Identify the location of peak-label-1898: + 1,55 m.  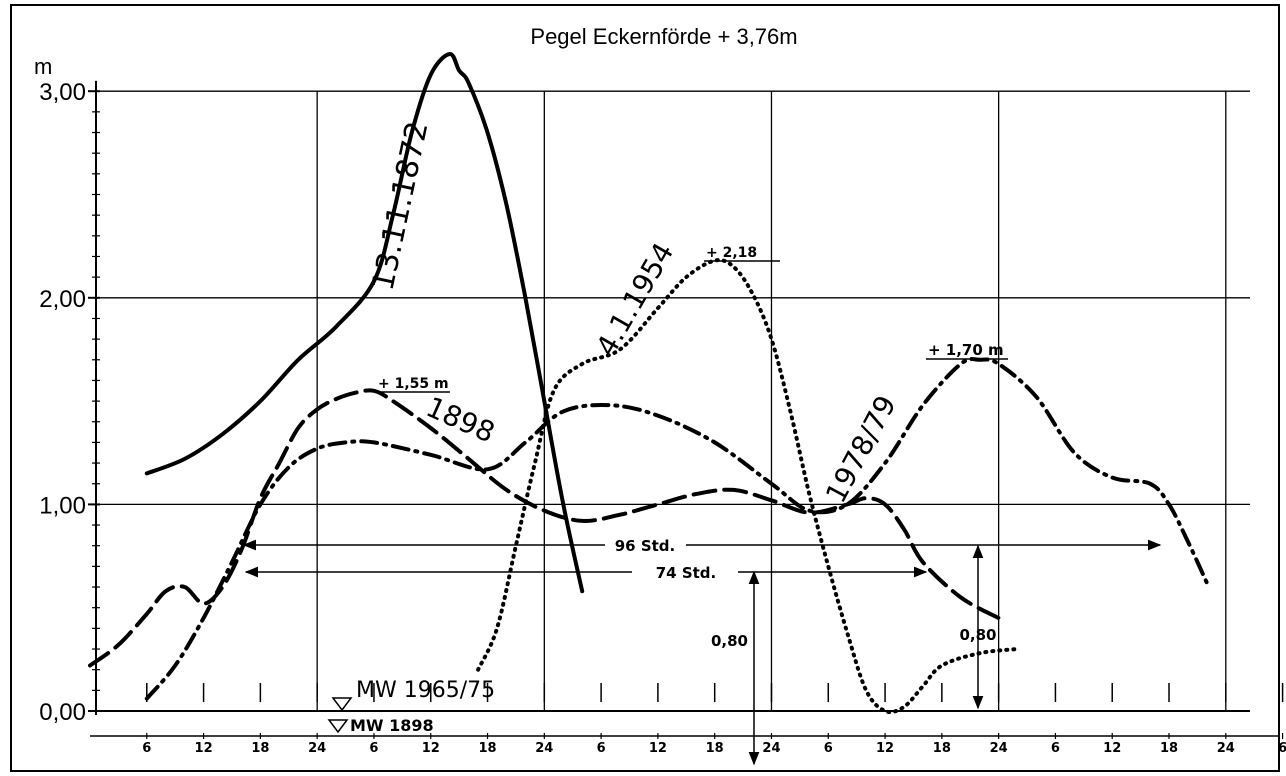
(413, 384).